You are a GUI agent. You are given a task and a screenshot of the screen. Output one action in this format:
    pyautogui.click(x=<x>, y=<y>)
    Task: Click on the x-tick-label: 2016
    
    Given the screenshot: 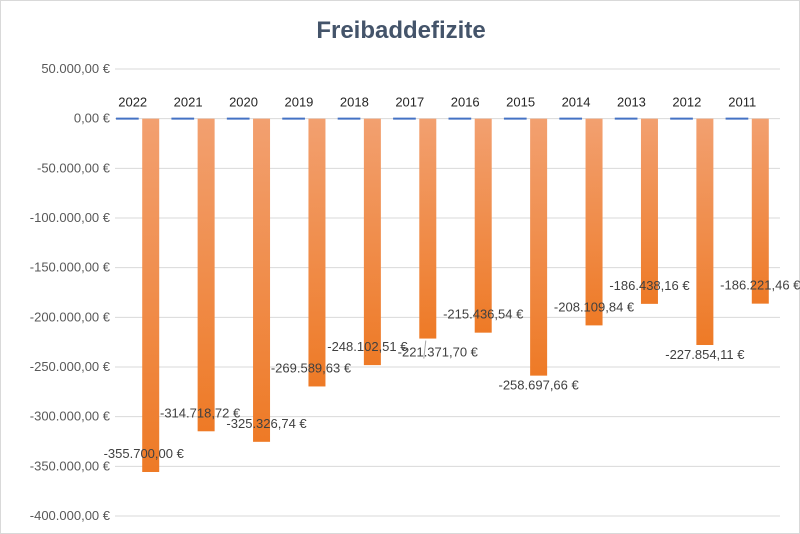 What is the action you would take?
    pyautogui.click(x=465, y=102)
    